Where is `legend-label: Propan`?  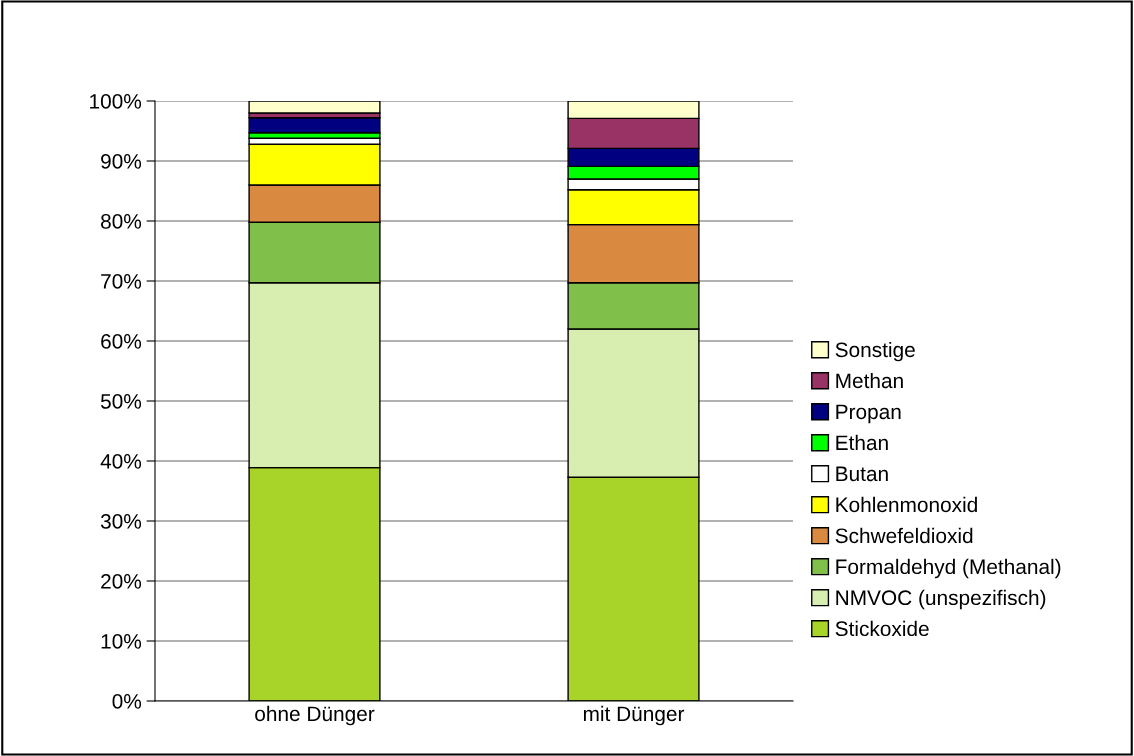 legend-label: Propan is located at coordinates (868, 414).